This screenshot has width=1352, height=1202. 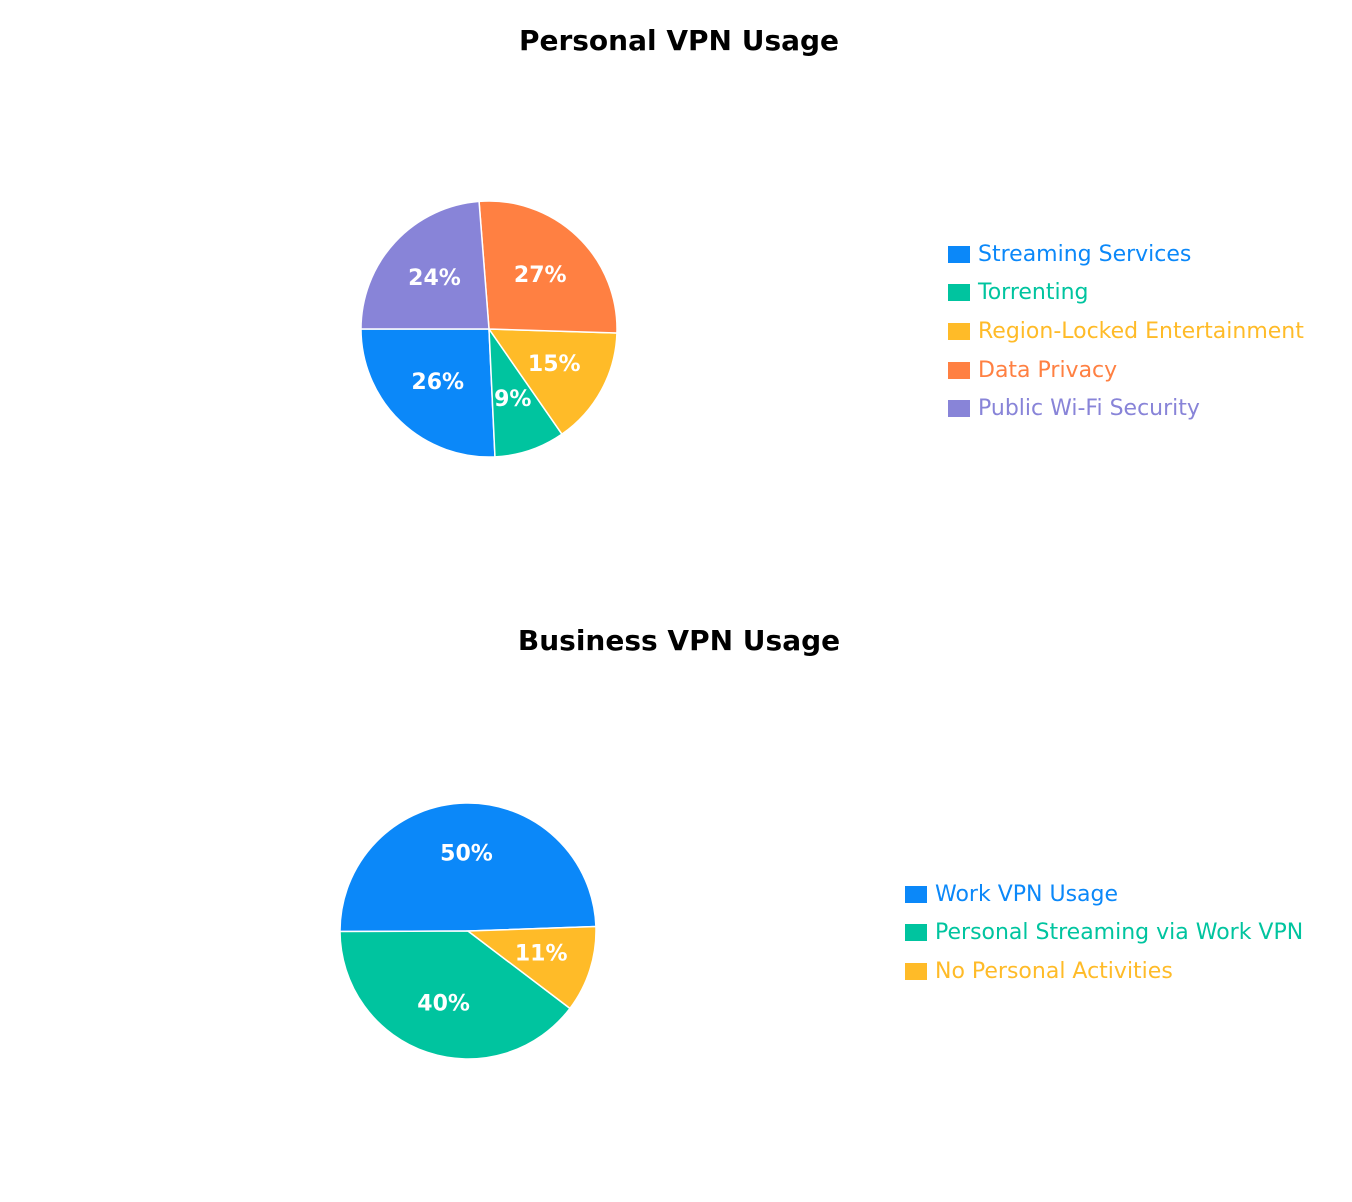 I want to click on pie-slice-personal-public-wi-fi-security, so click(x=425, y=265).